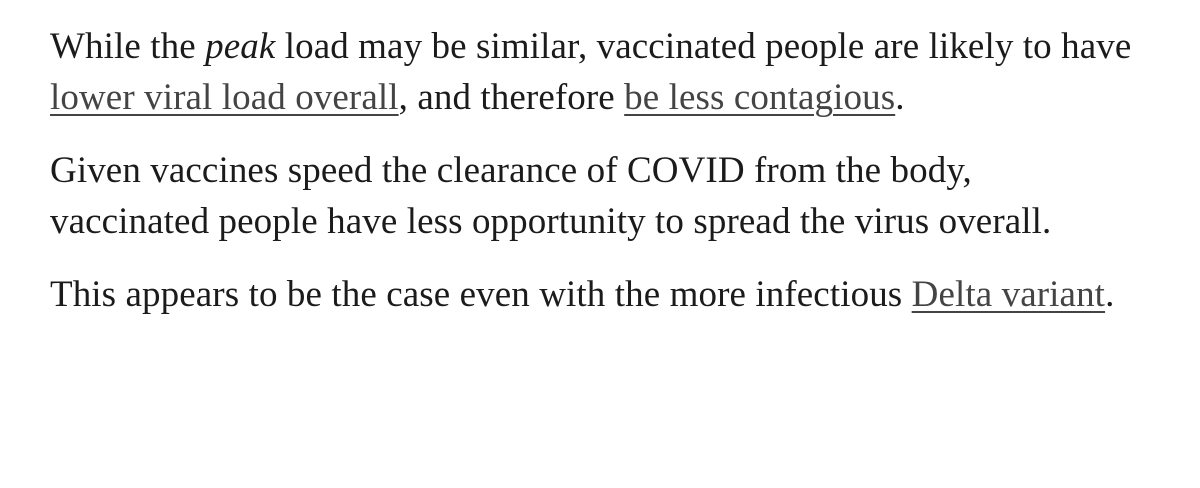 The width and height of the screenshot is (1200, 488). I want to click on link-lower-viral-load: lower viral load overall, so click(224, 97).